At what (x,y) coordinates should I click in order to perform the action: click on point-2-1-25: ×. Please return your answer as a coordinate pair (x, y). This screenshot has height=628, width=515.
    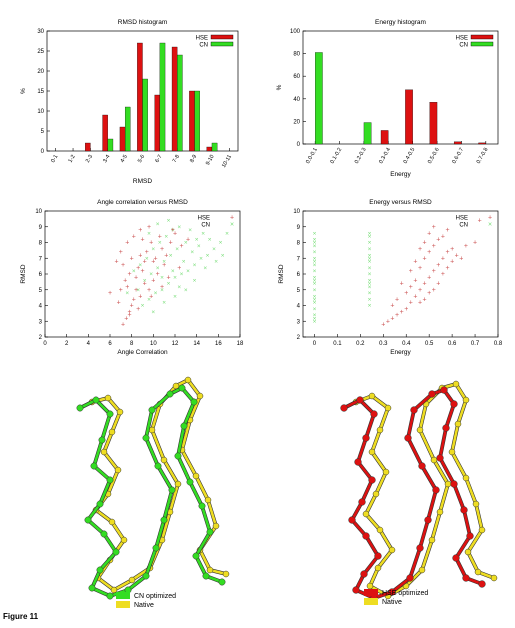
    Looking at the image, I should click on (166, 236).